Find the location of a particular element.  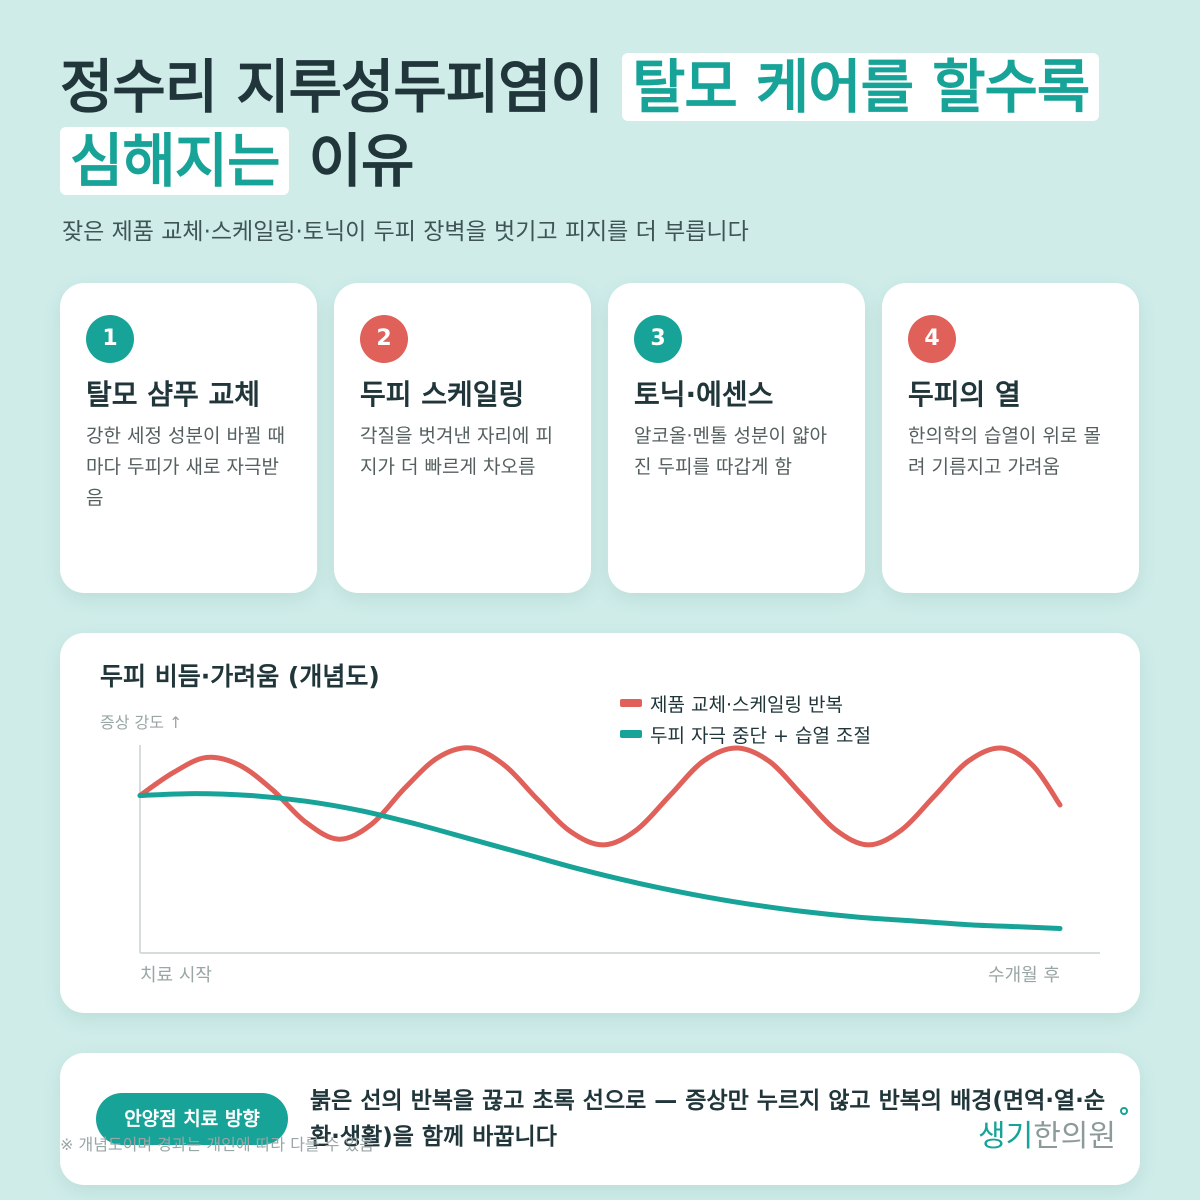

card-title: 두피 스케일링 is located at coordinates (442, 394).